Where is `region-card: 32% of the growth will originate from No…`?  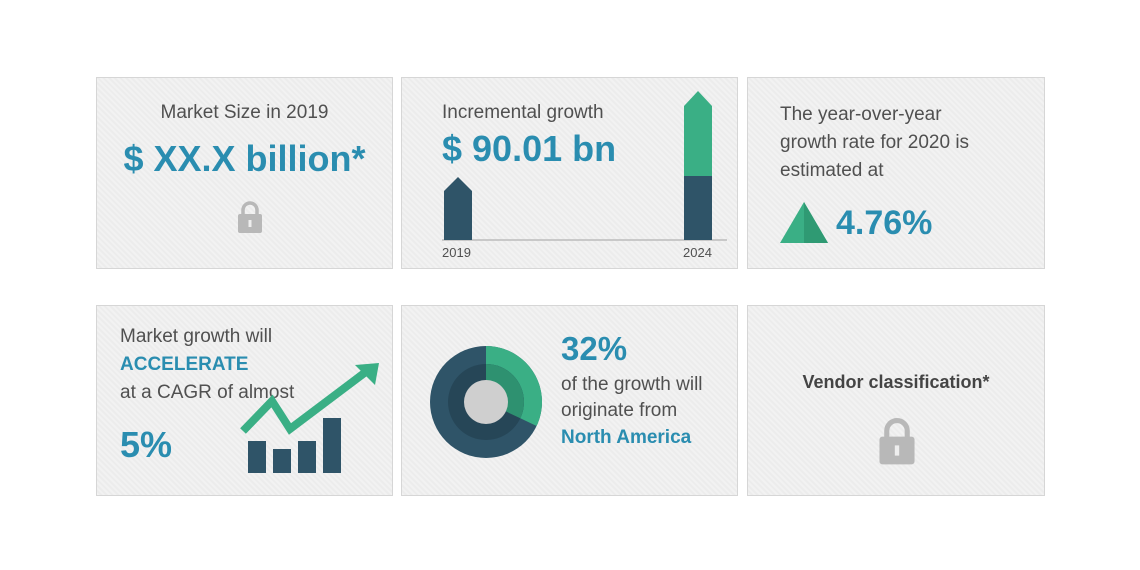
region-card: 32% of the growth will originate from No… is located at coordinates (569, 400).